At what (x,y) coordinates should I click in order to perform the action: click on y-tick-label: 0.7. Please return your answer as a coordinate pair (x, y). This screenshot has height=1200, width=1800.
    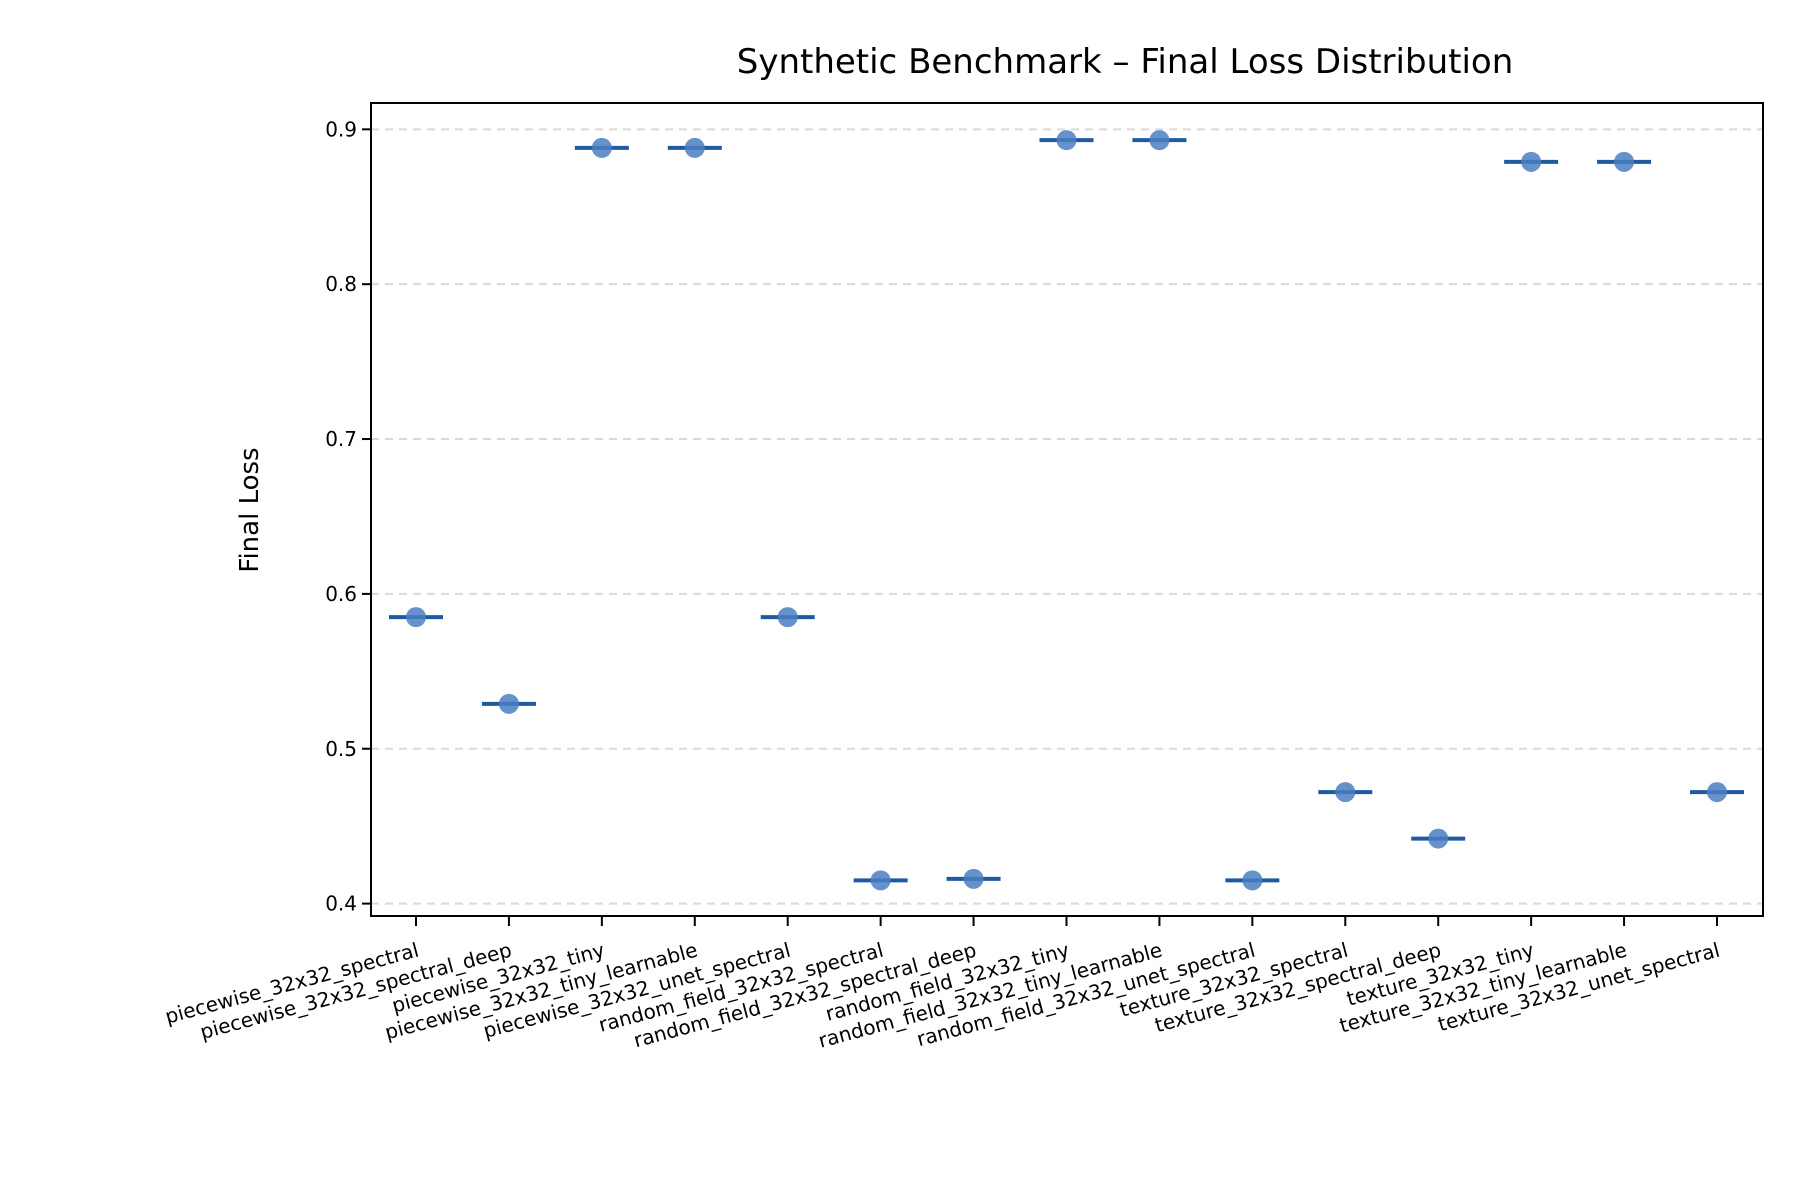
    Looking at the image, I should click on (341, 439).